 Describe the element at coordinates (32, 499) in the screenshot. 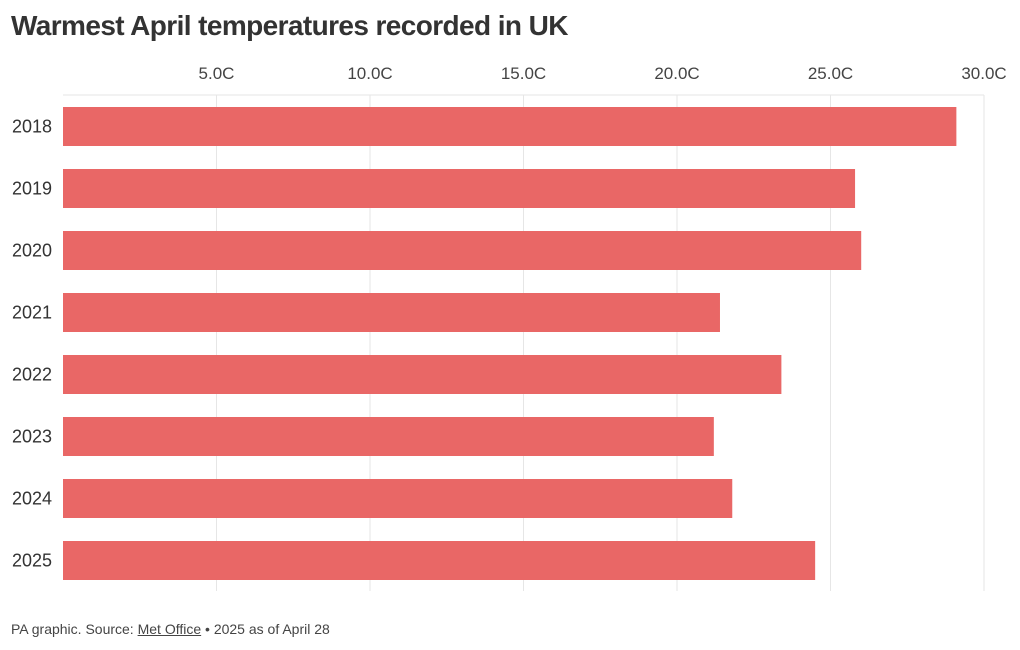

I see `category-label: 2024` at that location.